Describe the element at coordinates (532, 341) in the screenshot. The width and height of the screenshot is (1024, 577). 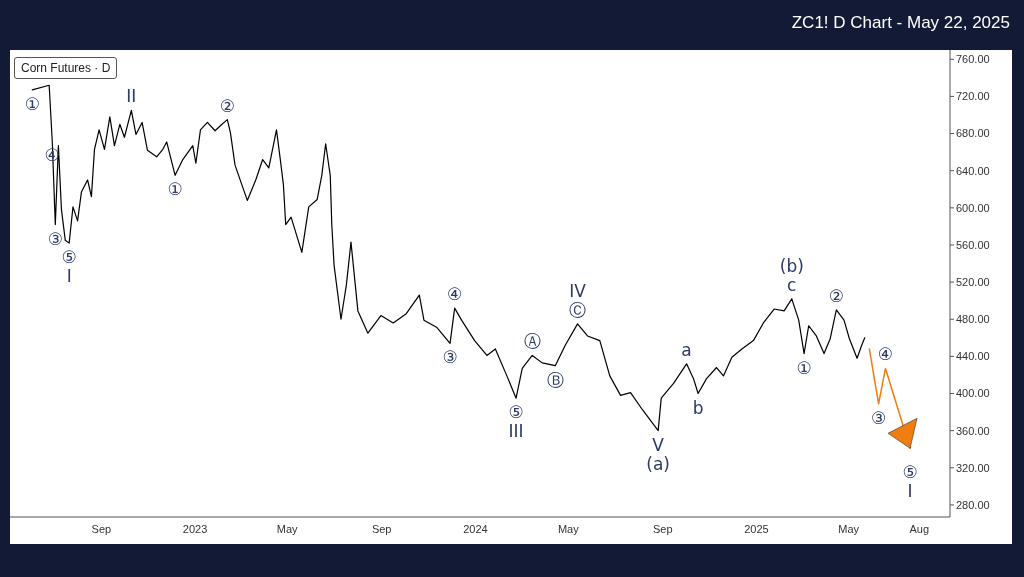
I see `annotation: Ⓐ` at that location.